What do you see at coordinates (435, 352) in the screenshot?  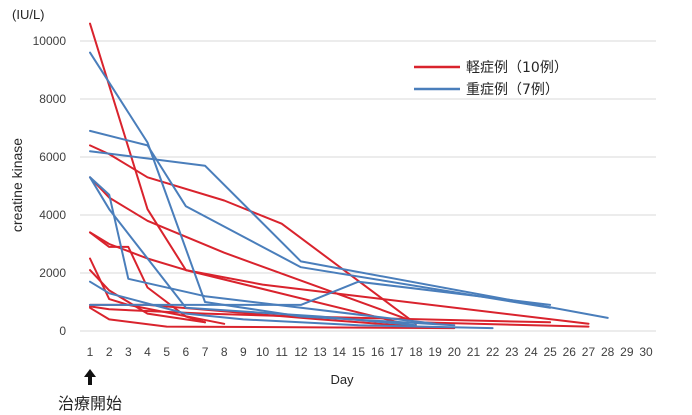 I see `x-tick-label: 19` at bounding box center [435, 352].